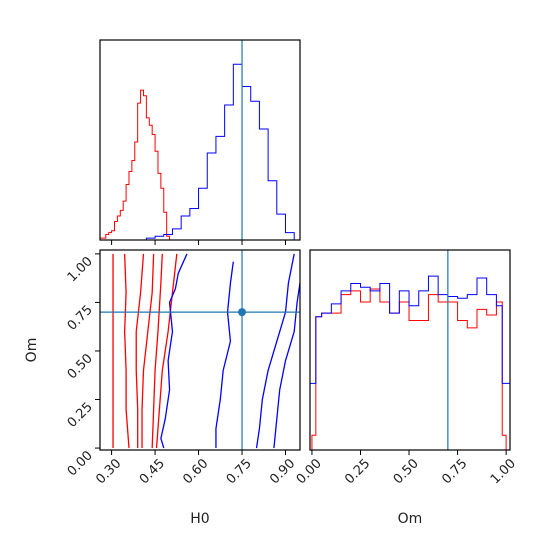  I want to click on h0-histogram-frame, so click(200, 140).